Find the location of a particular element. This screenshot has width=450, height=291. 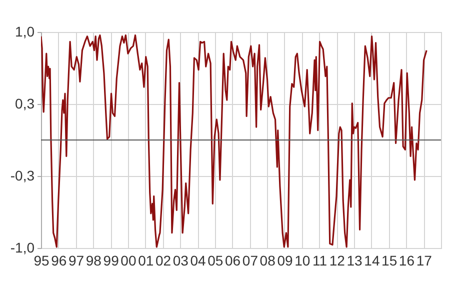

x-tick-label: 13 is located at coordinates (354, 260).